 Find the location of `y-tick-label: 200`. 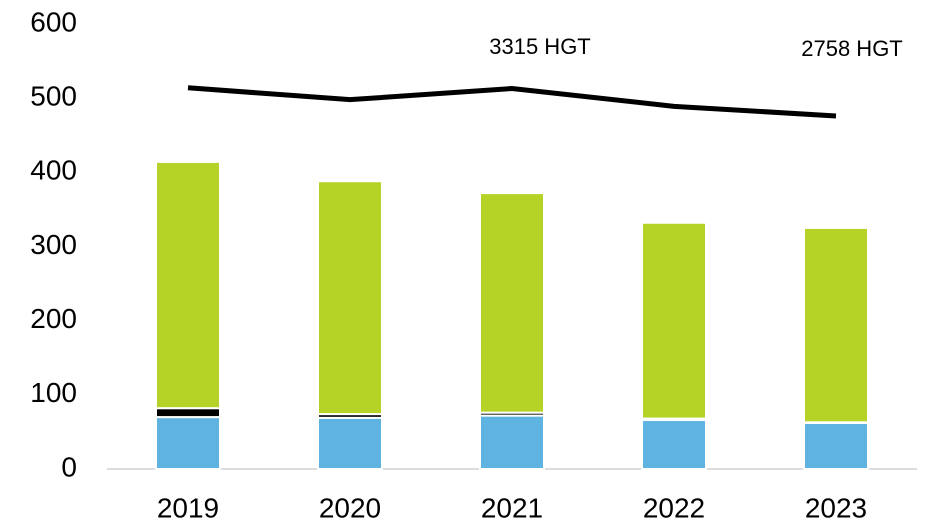

y-tick-label: 200 is located at coordinates (53, 318).